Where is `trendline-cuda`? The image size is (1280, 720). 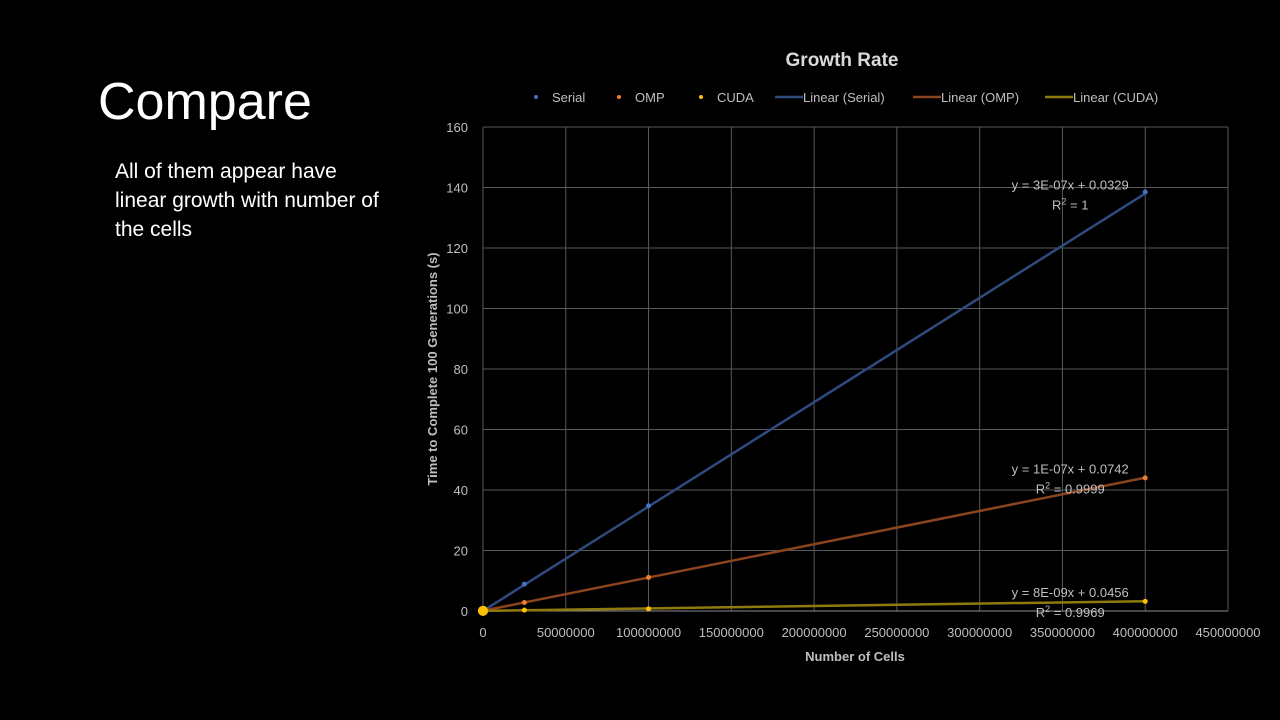 trendline-cuda is located at coordinates (814, 606).